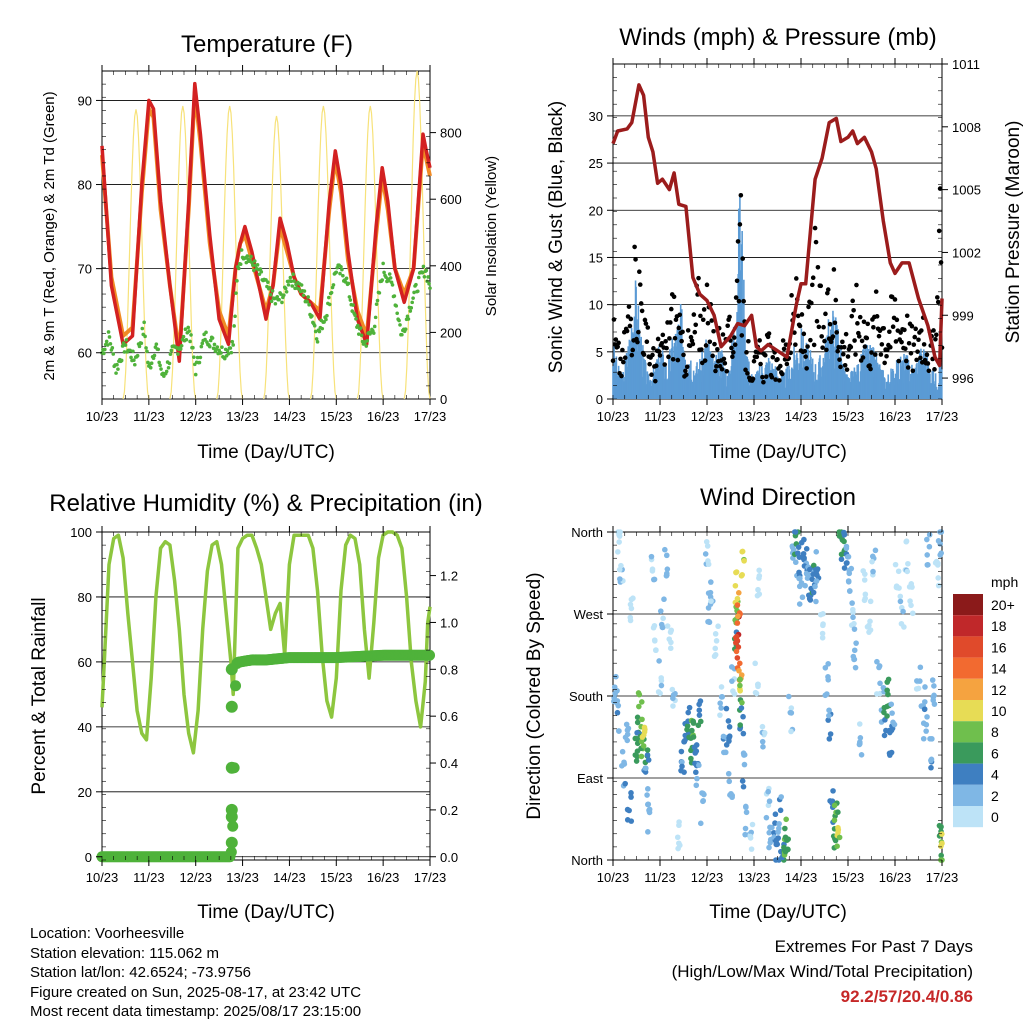 This screenshot has width=1024, height=1024. What do you see at coordinates (778, 912) in the screenshot?
I see `direction-xlabel: Time (Day/UTC)` at bounding box center [778, 912].